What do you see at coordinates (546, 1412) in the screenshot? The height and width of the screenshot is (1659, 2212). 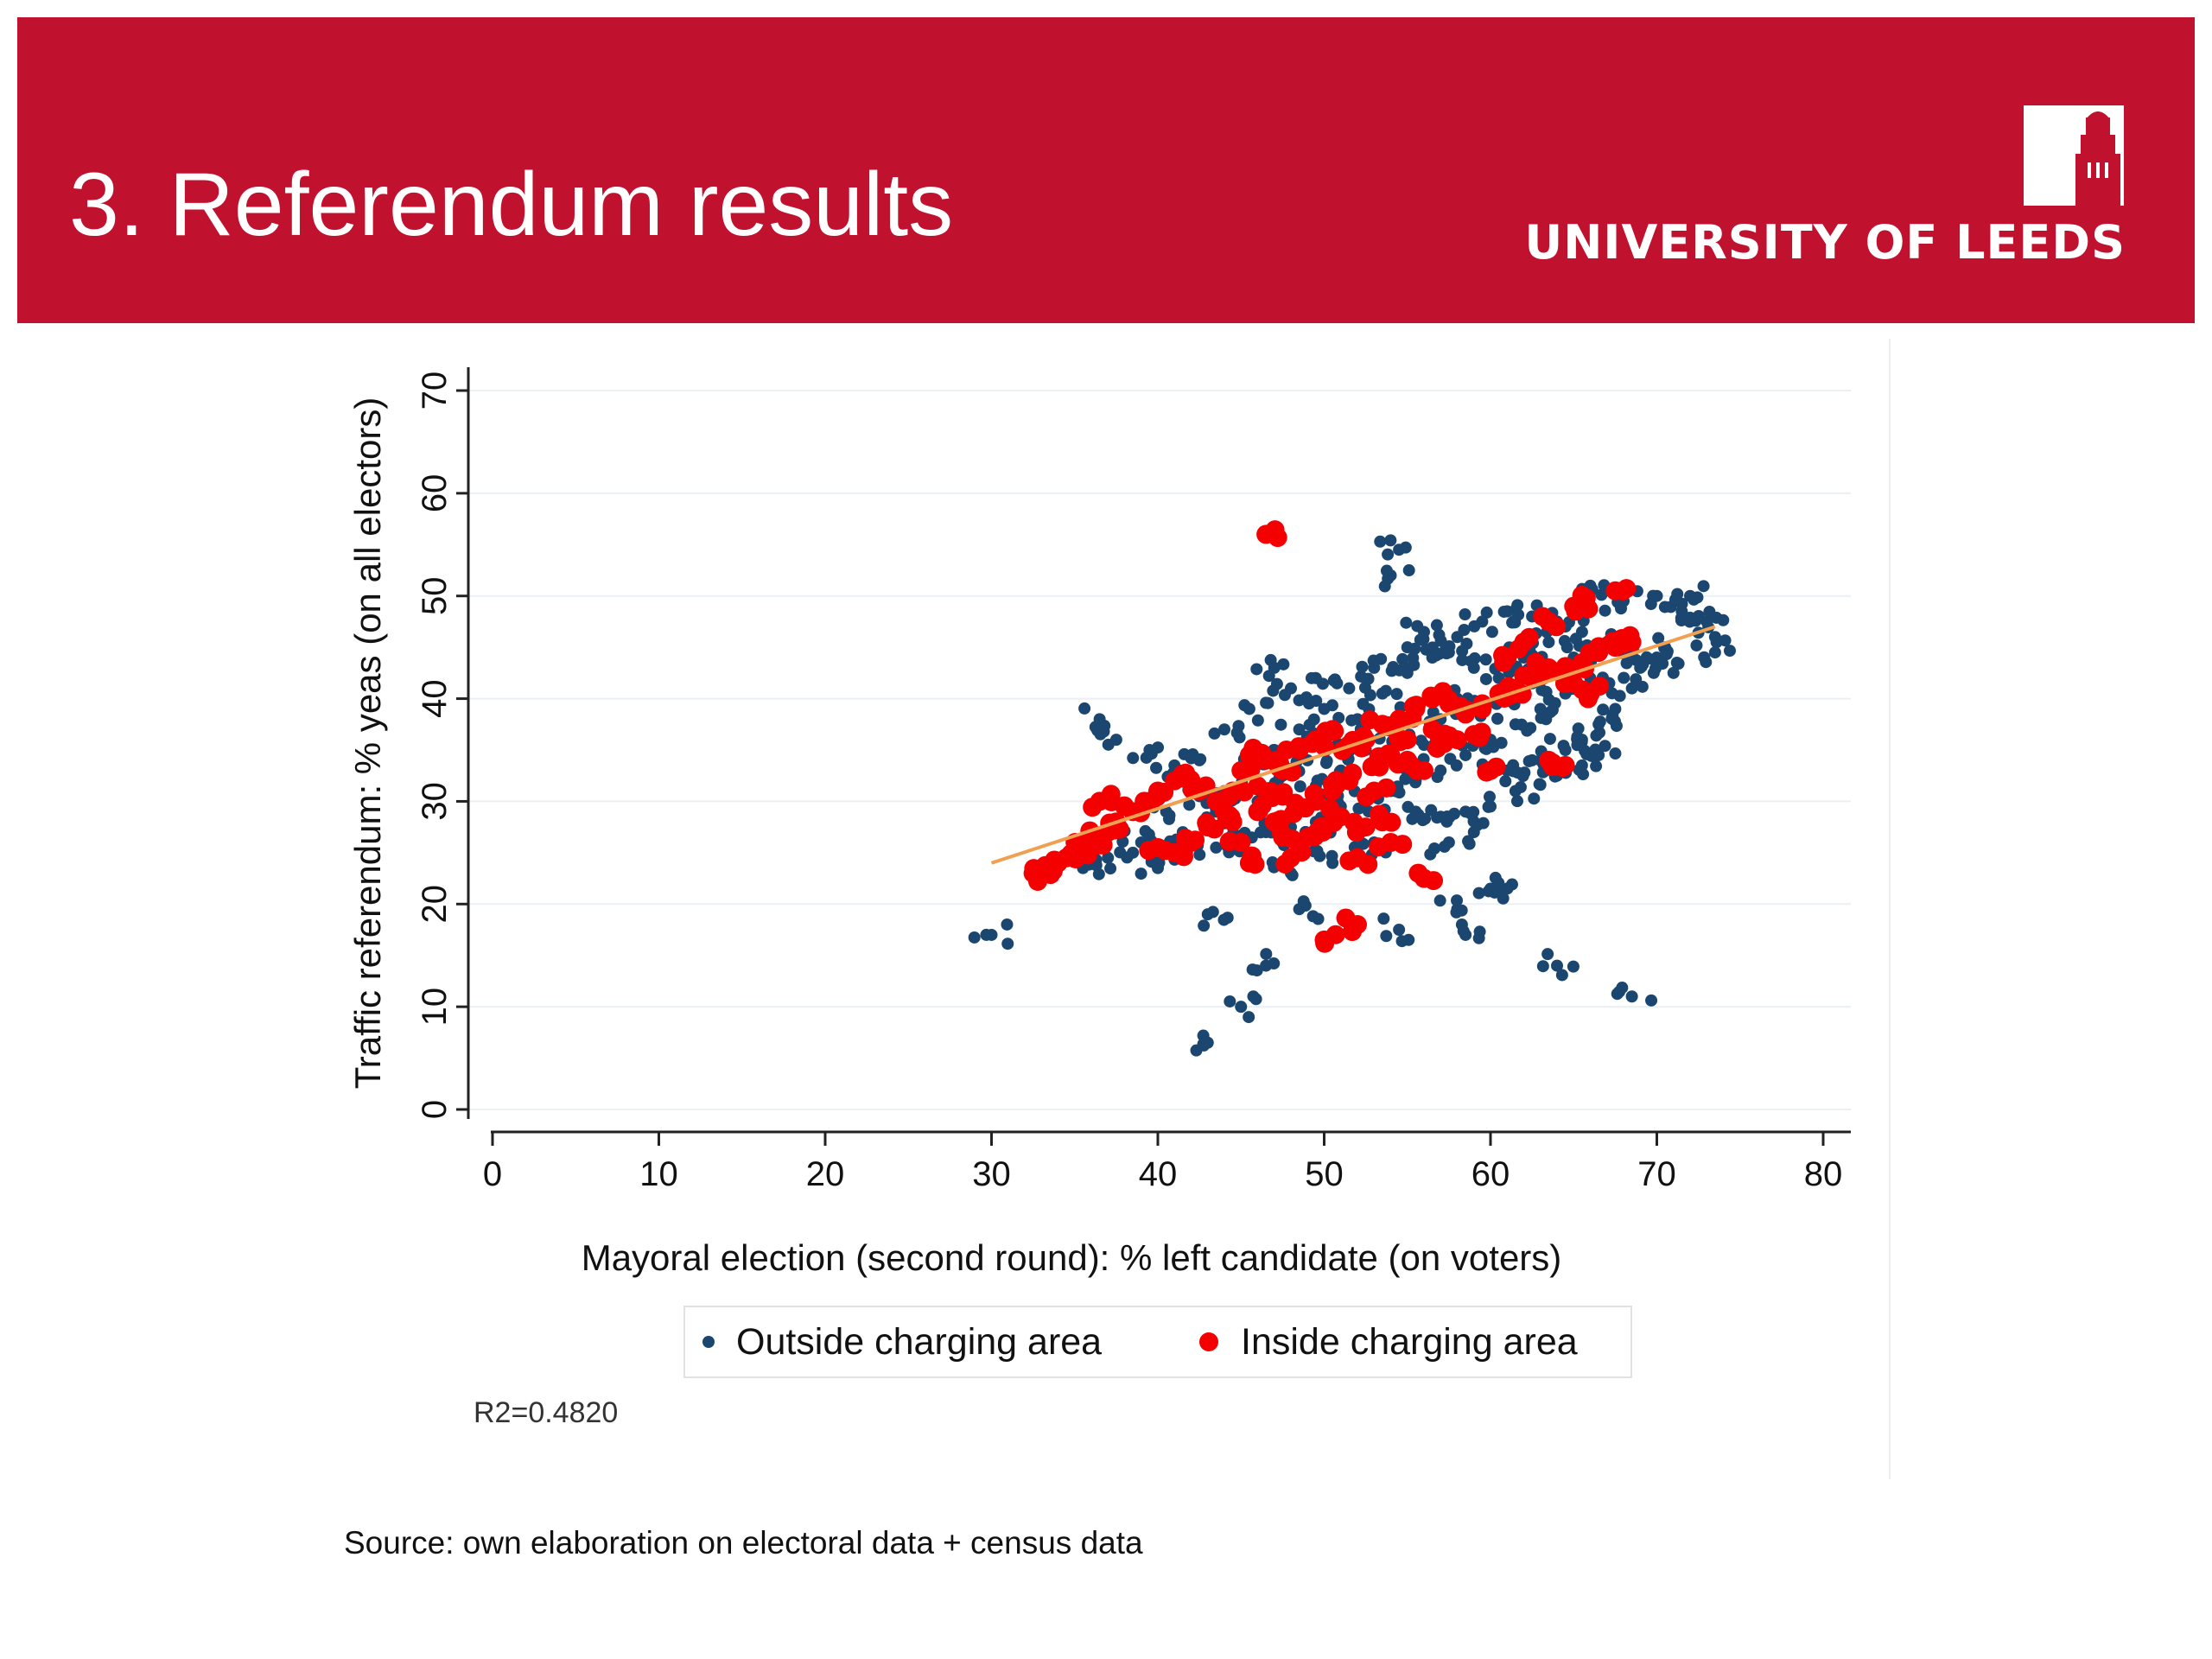 I see `r2-annotation: R2=0.4820` at bounding box center [546, 1412].